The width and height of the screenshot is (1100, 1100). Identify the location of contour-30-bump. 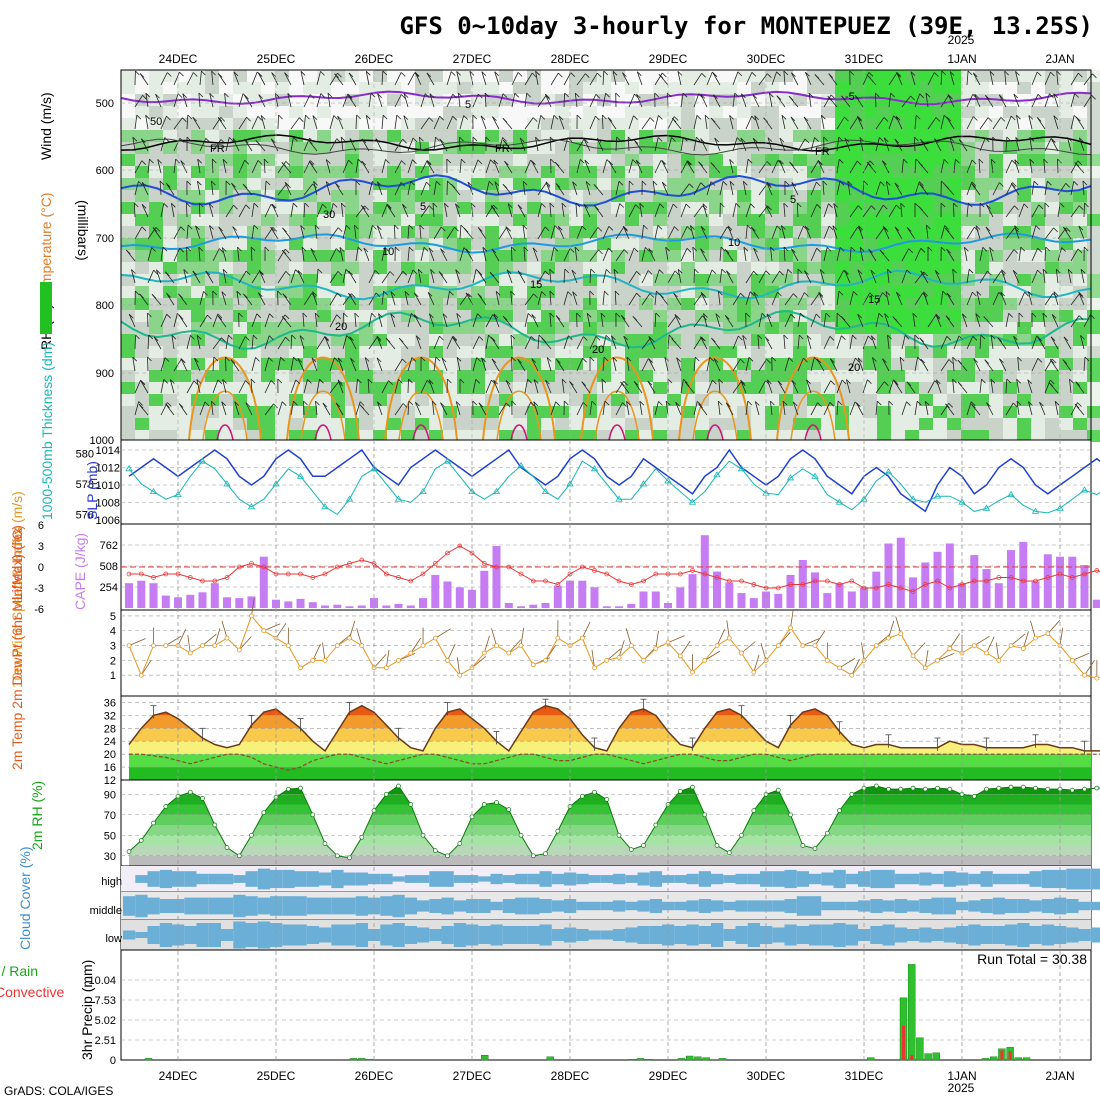
(715, 415).